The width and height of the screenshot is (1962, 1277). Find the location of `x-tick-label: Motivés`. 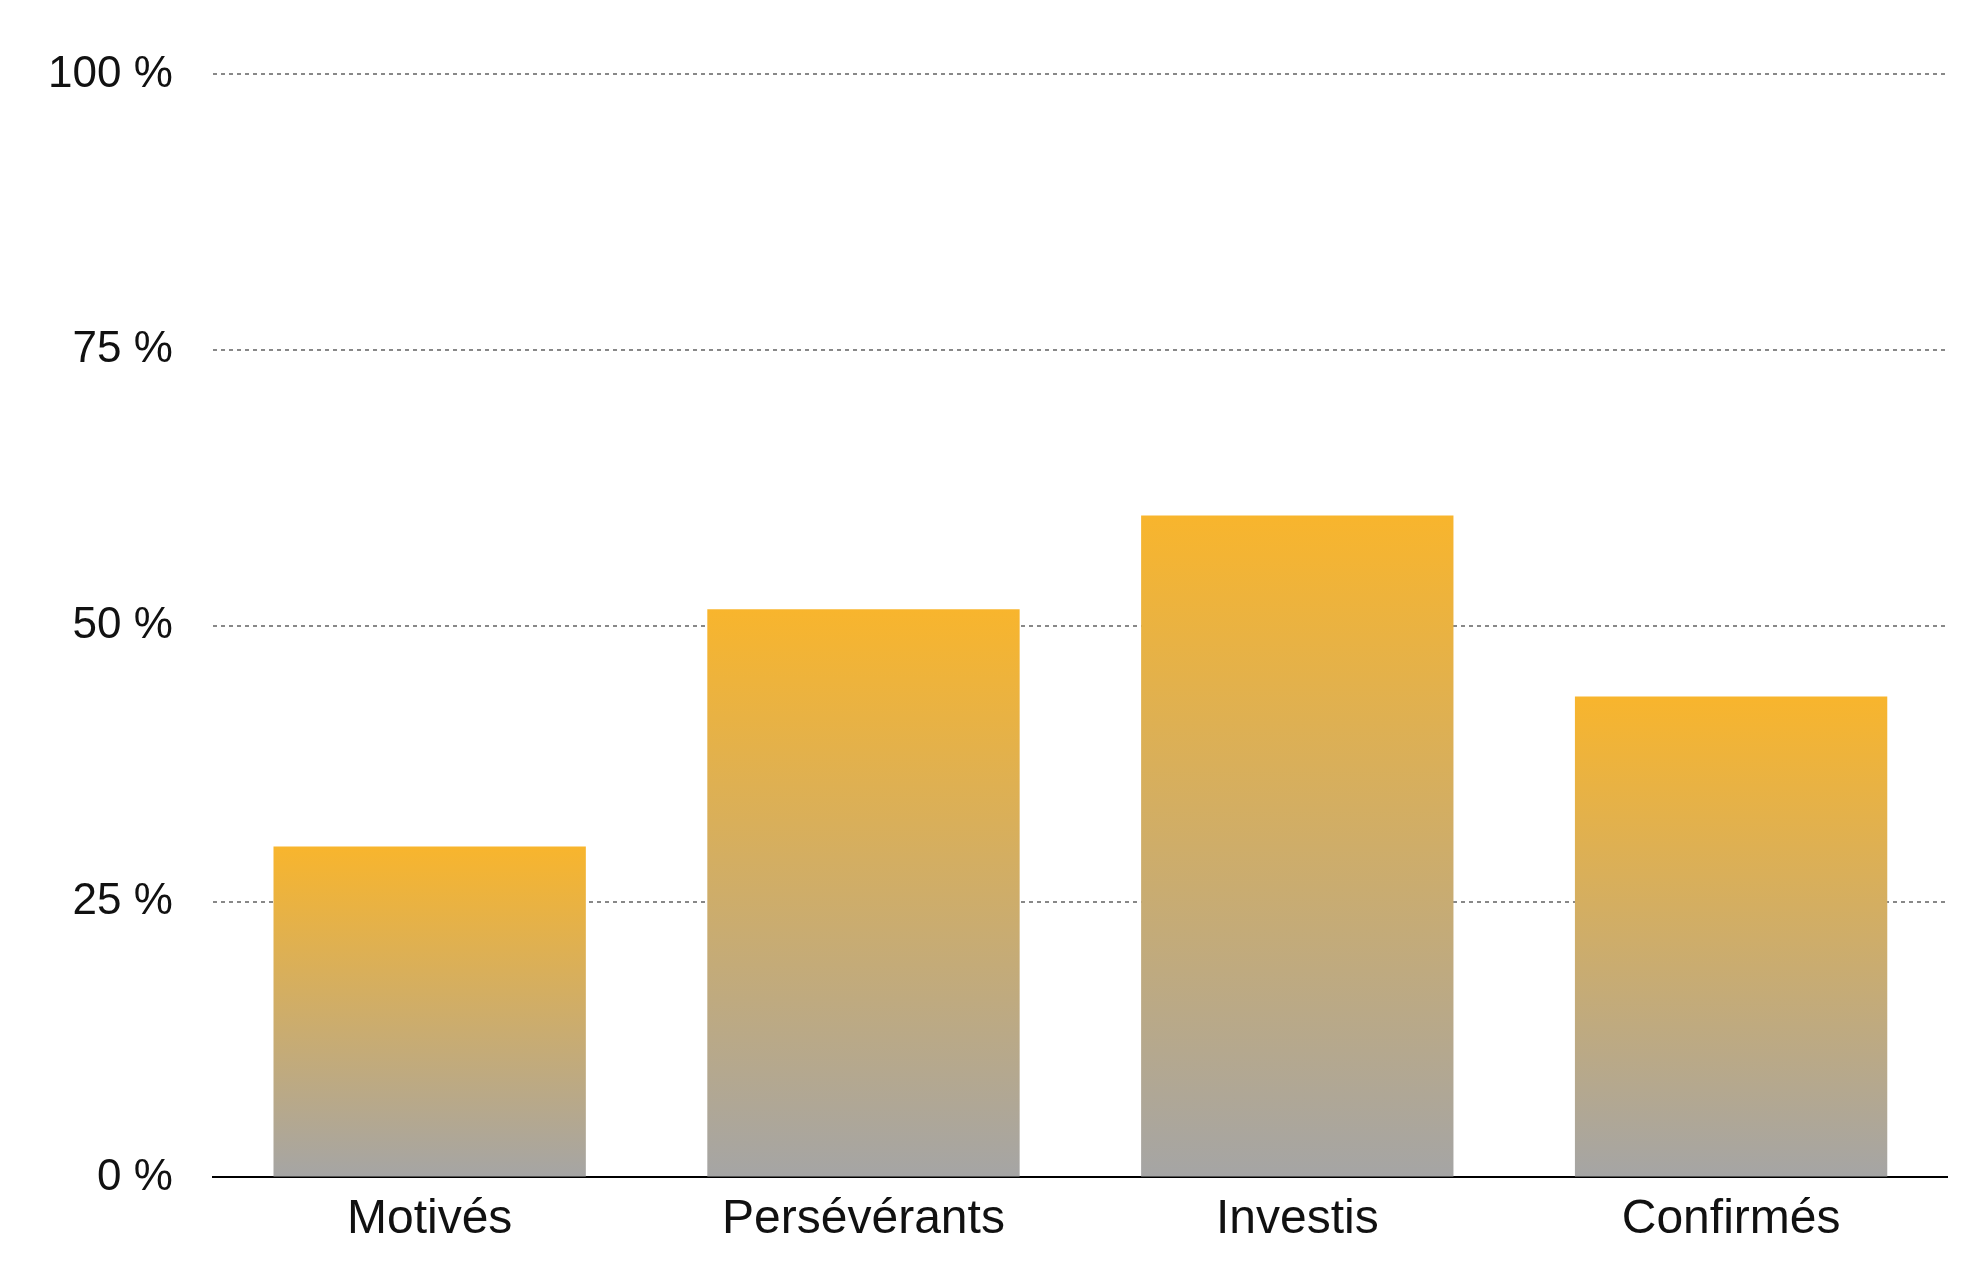

x-tick-label: Motivés is located at coordinates (429, 1217).